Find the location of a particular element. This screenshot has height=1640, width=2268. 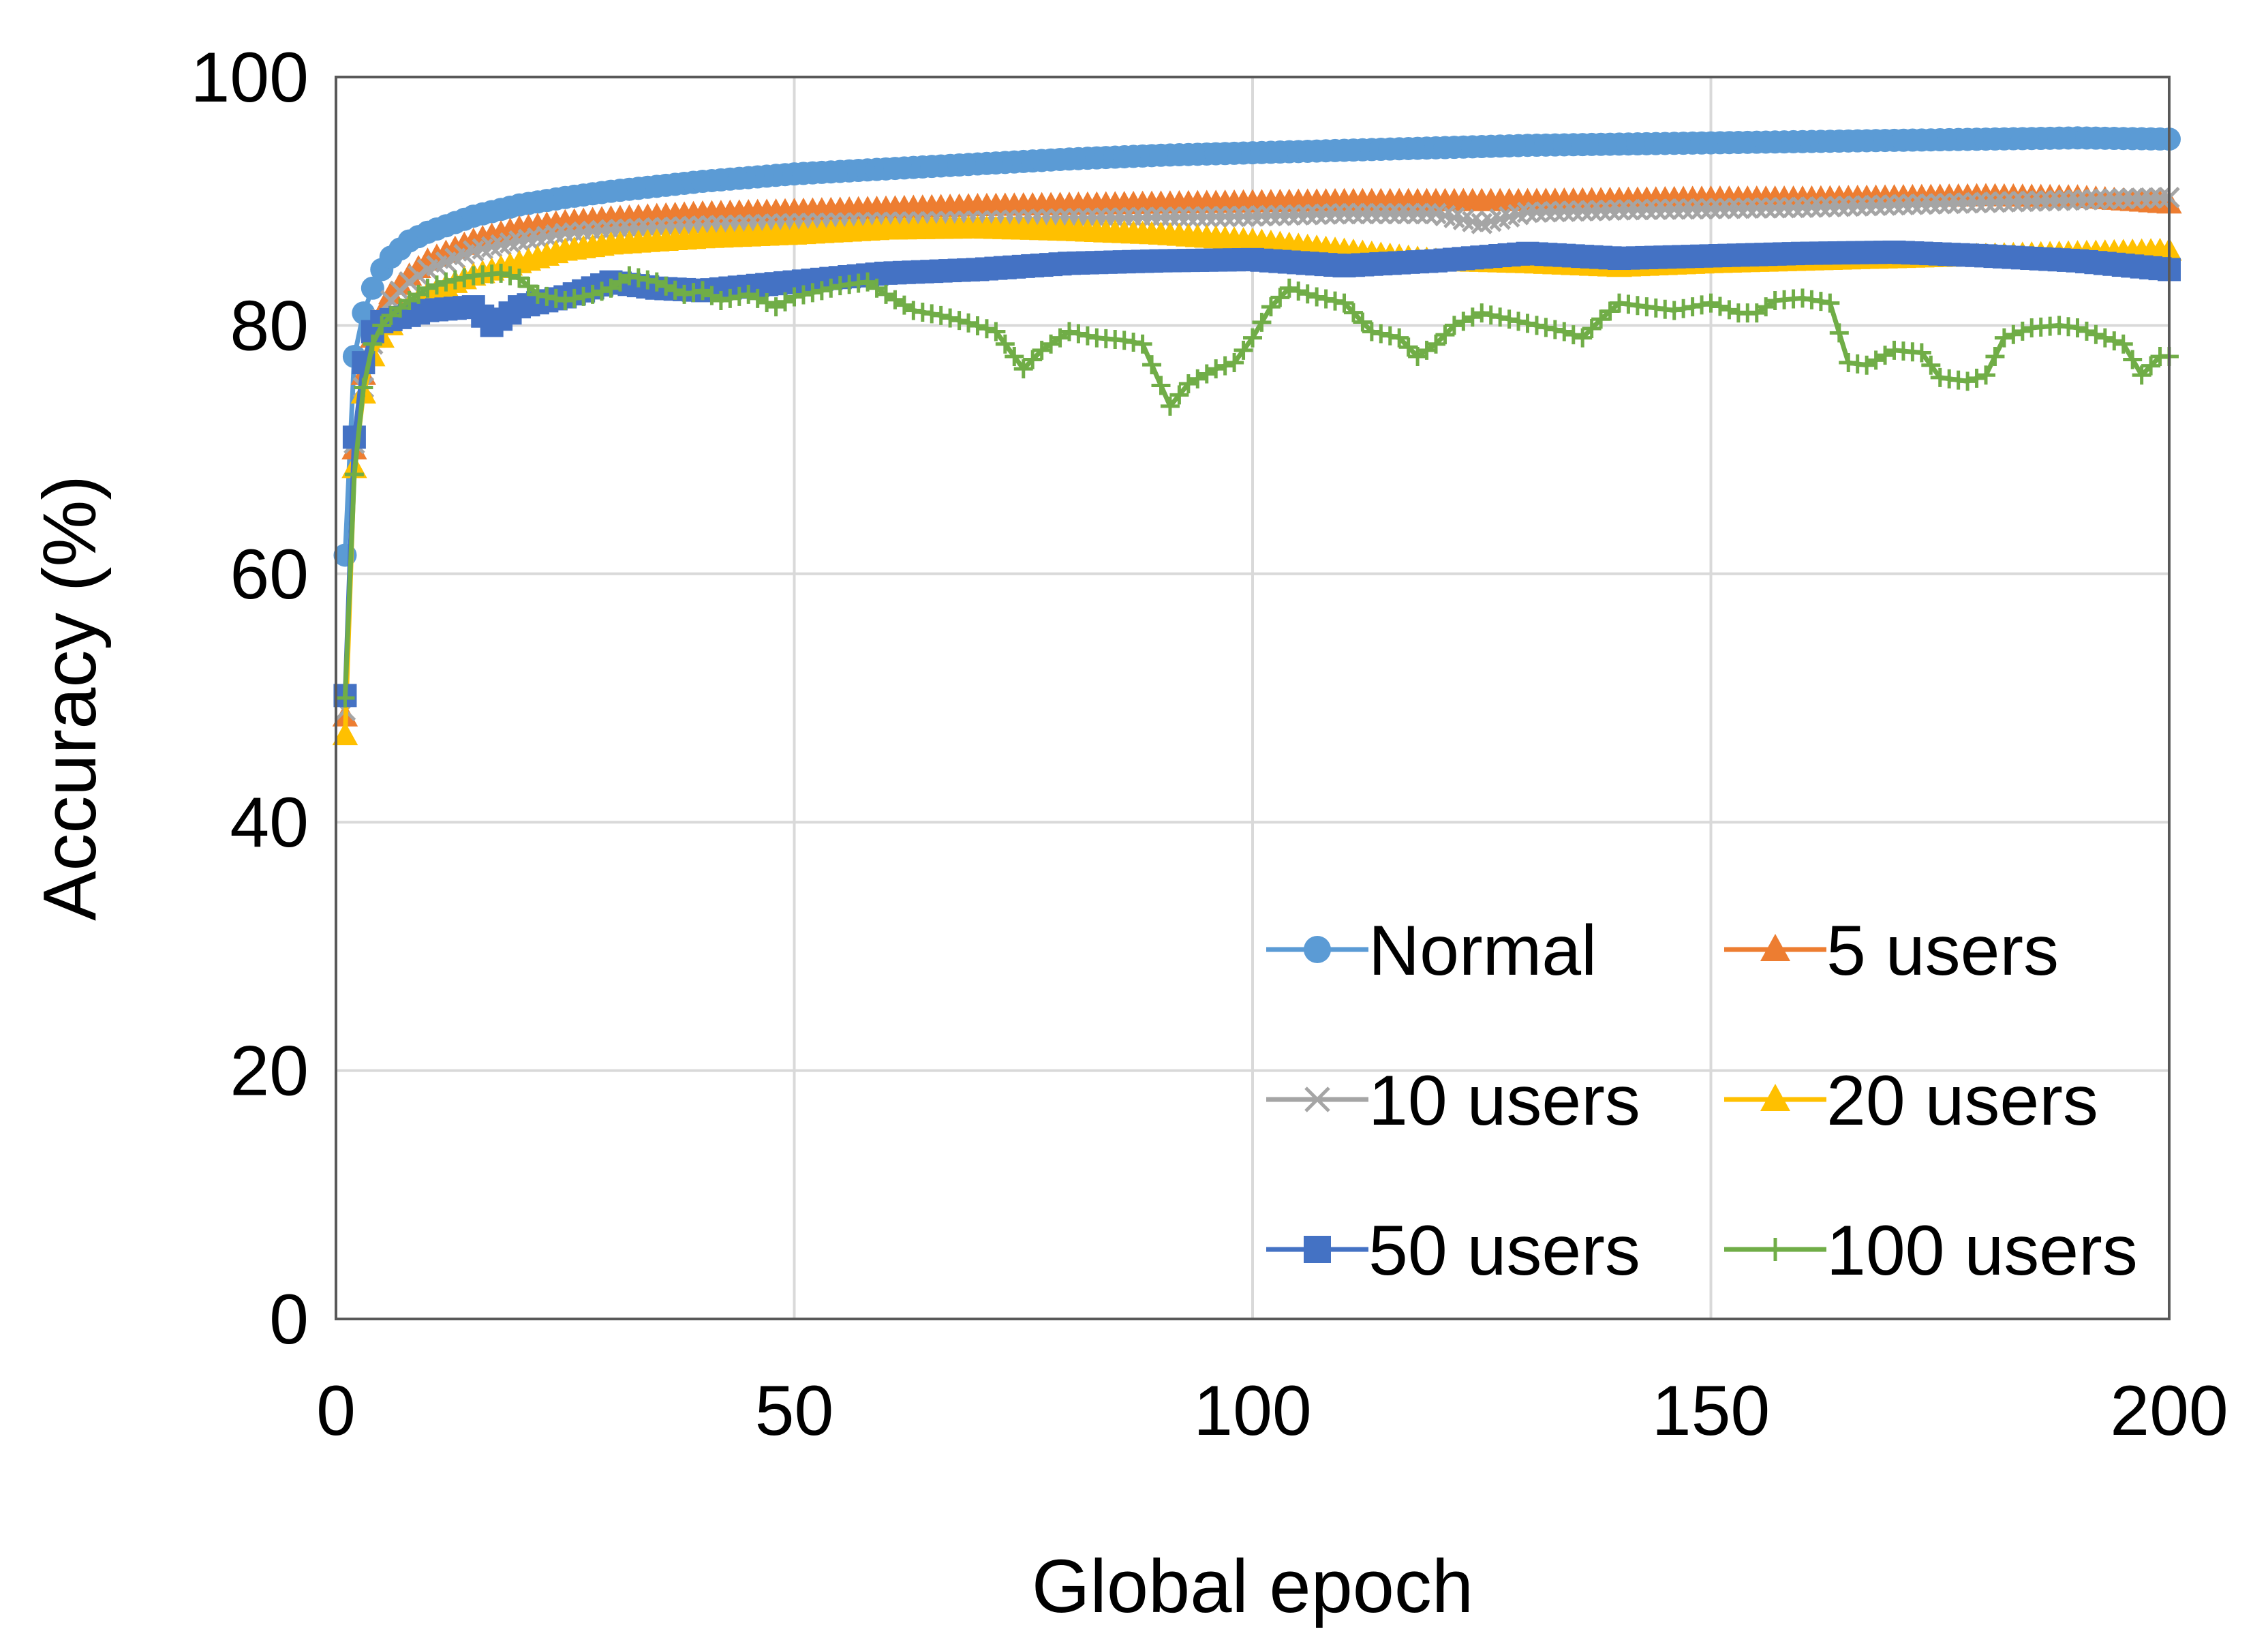

legend-item: 10 users is located at coordinates (1453, 1100).